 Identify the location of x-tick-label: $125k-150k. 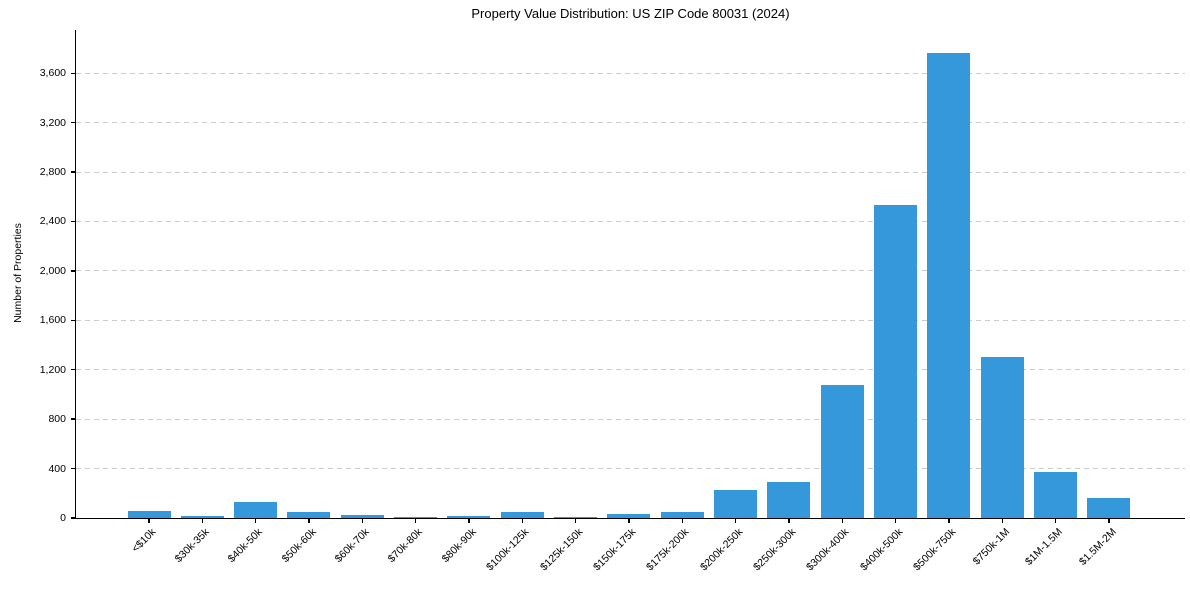
(561, 550).